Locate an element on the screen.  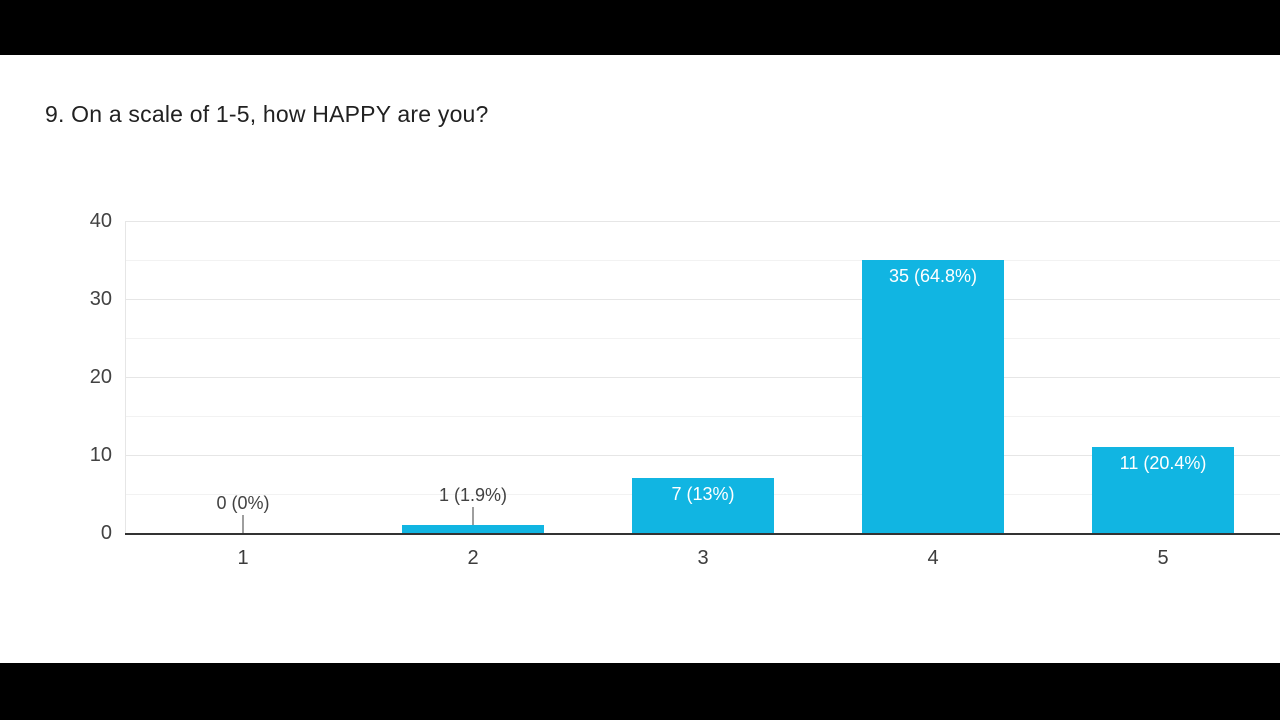
letterbox-bottom is located at coordinates (640, 691).